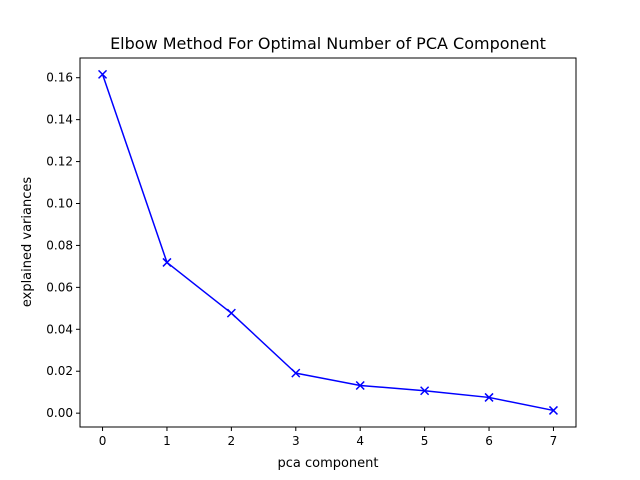  Describe the element at coordinates (59, 287) in the screenshot. I see `y-tick-label: 0.06` at that location.